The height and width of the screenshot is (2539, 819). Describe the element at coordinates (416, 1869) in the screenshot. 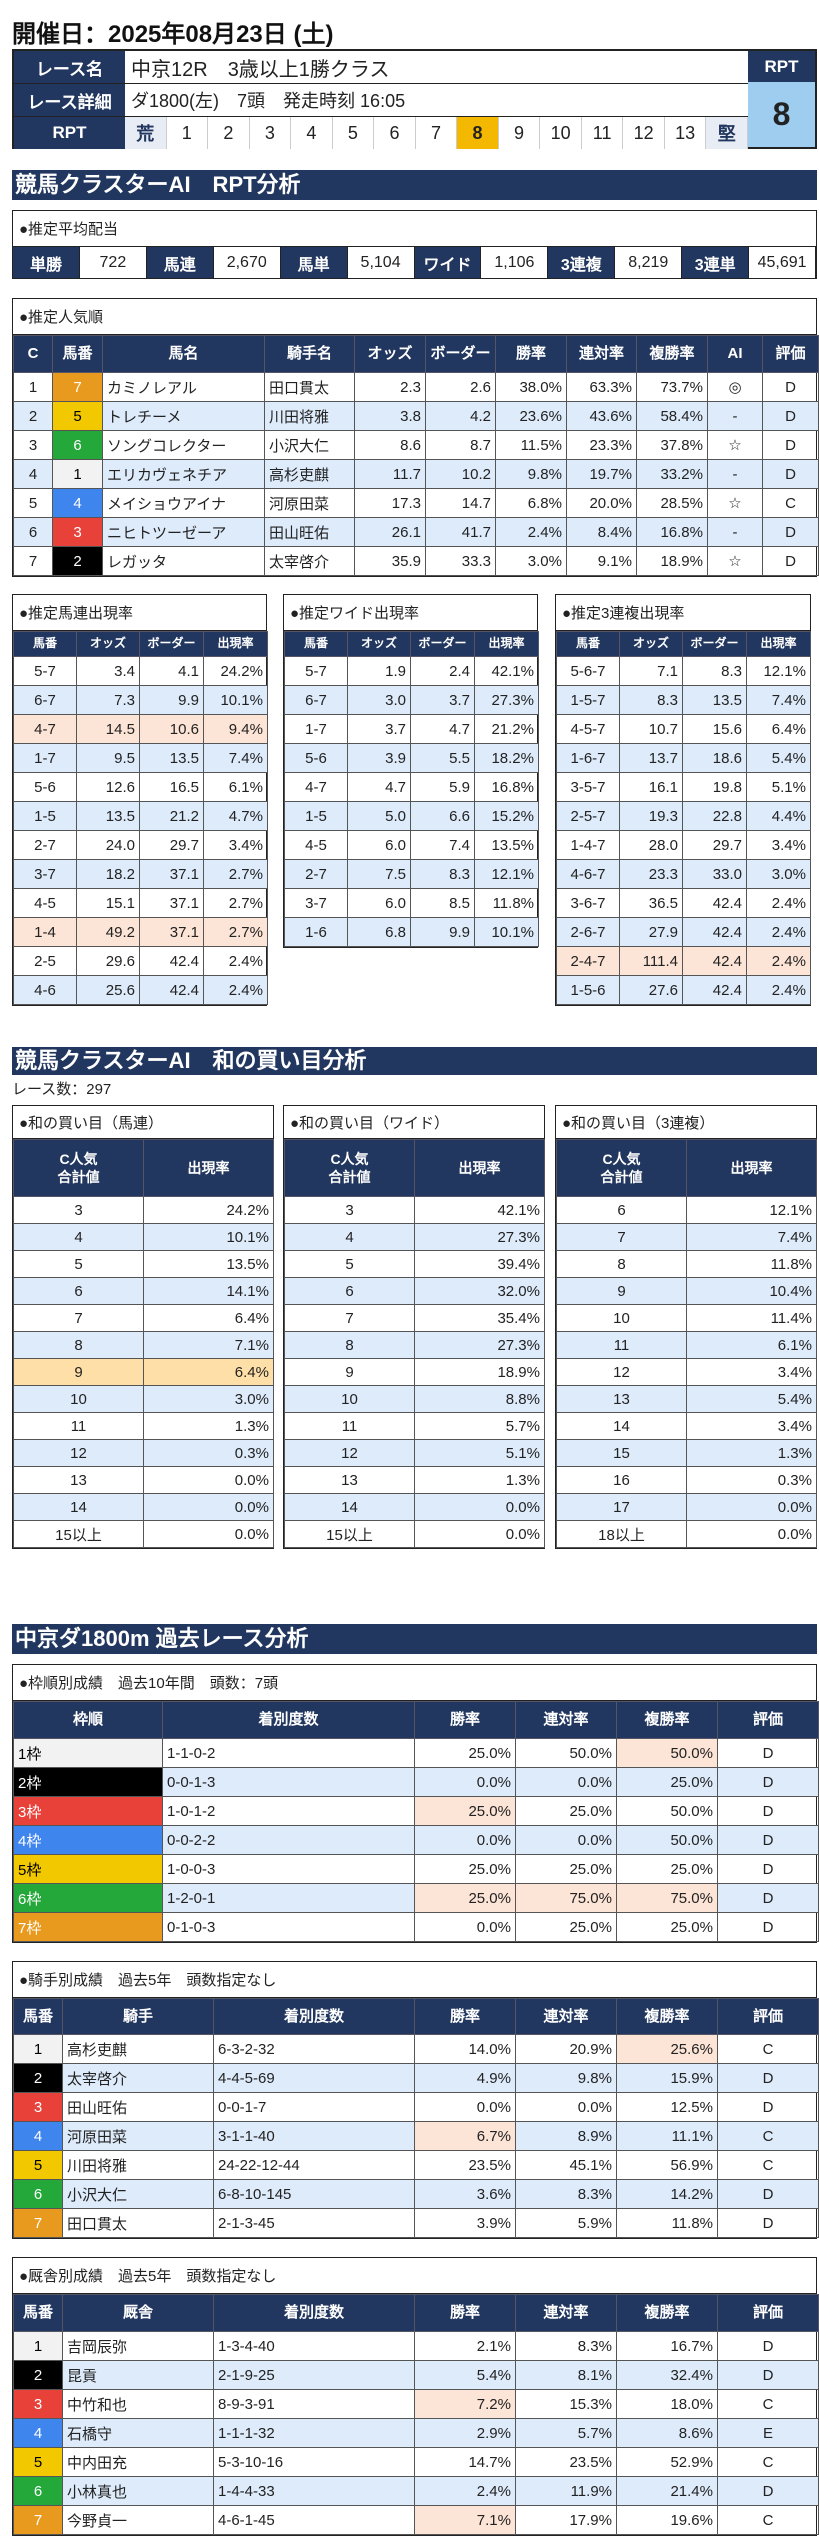

I see `table-row: 5枠 1-0-0-3 25.0% 25.0% 25.0% D` at that location.